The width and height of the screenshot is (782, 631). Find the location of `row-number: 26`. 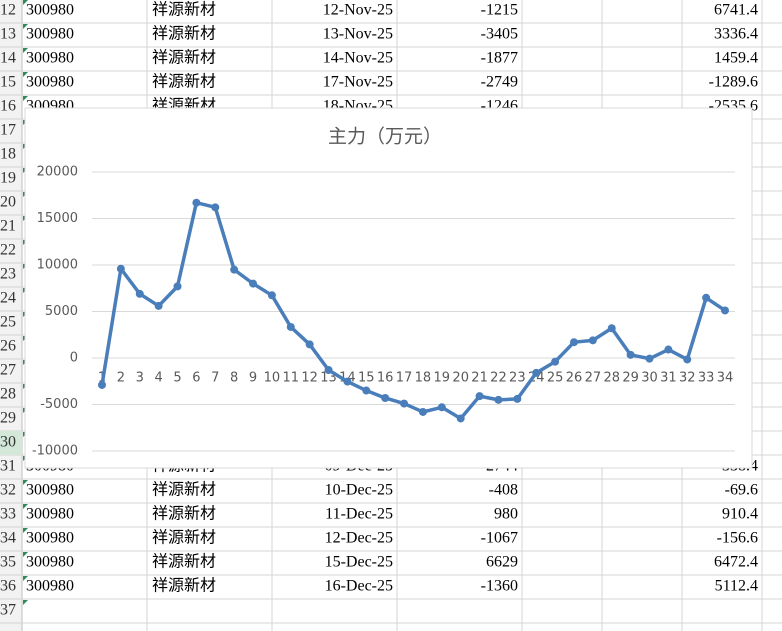

row-number: 26 is located at coordinates (8, 346).